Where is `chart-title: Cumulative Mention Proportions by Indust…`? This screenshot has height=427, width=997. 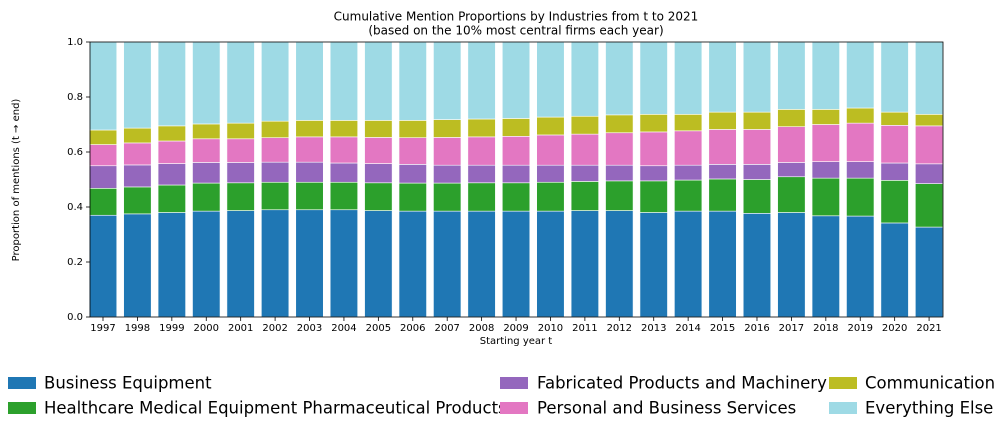 chart-title: Cumulative Mention Proportions by Indust… is located at coordinates (516, 17).